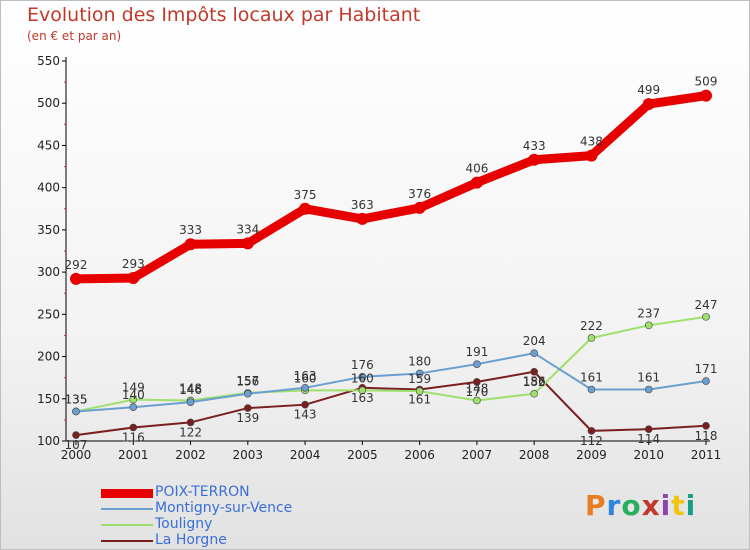 This screenshot has width=750, height=550. I want to click on logo-letter: o, so click(631, 505).